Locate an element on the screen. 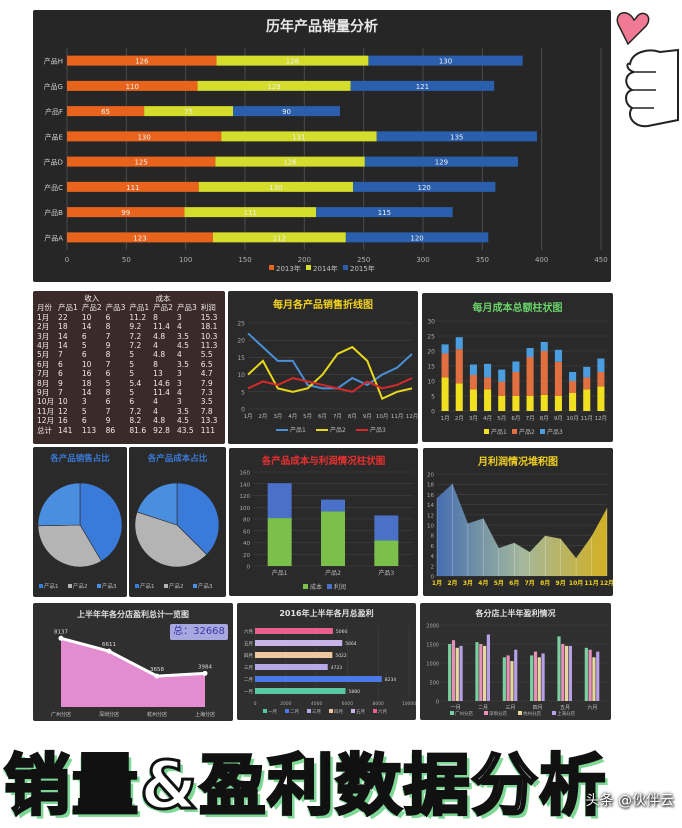  y-tick-label: 产品D is located at coordinates (53, 162).